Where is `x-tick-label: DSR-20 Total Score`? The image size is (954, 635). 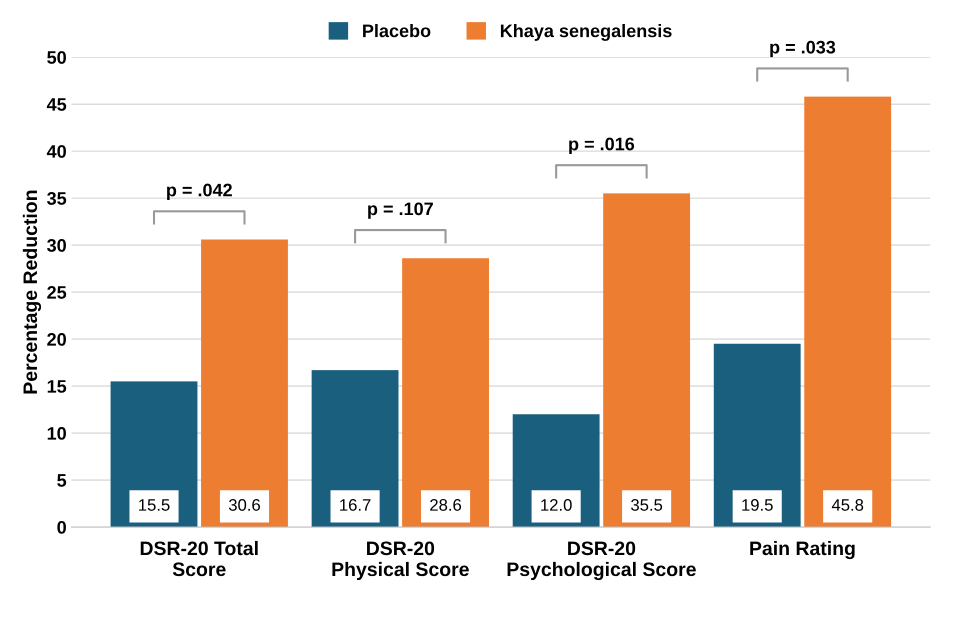
x-tick-label: DSR-20 Total Score is located at coordinates (199, 558).